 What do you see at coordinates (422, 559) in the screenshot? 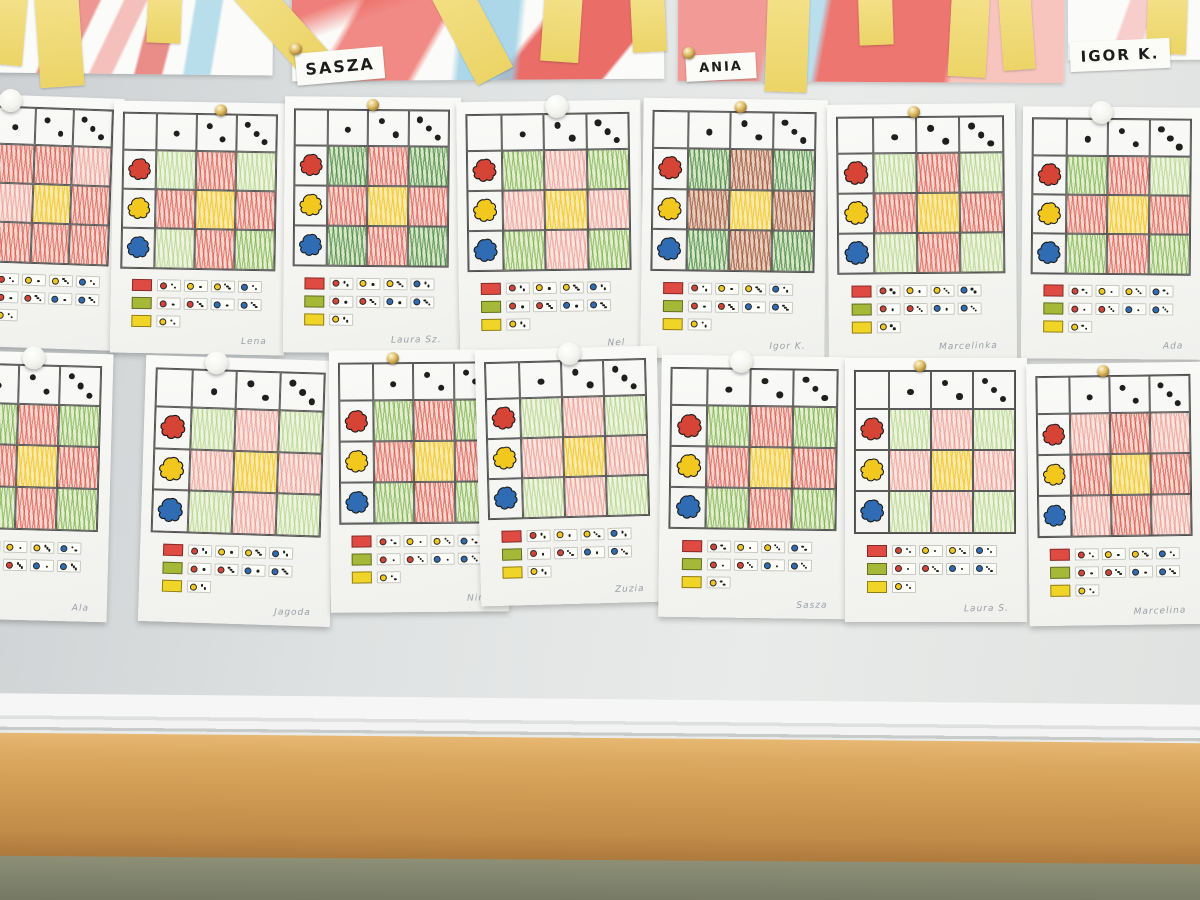
I see `legend-row` at bounding box center [422, 559].